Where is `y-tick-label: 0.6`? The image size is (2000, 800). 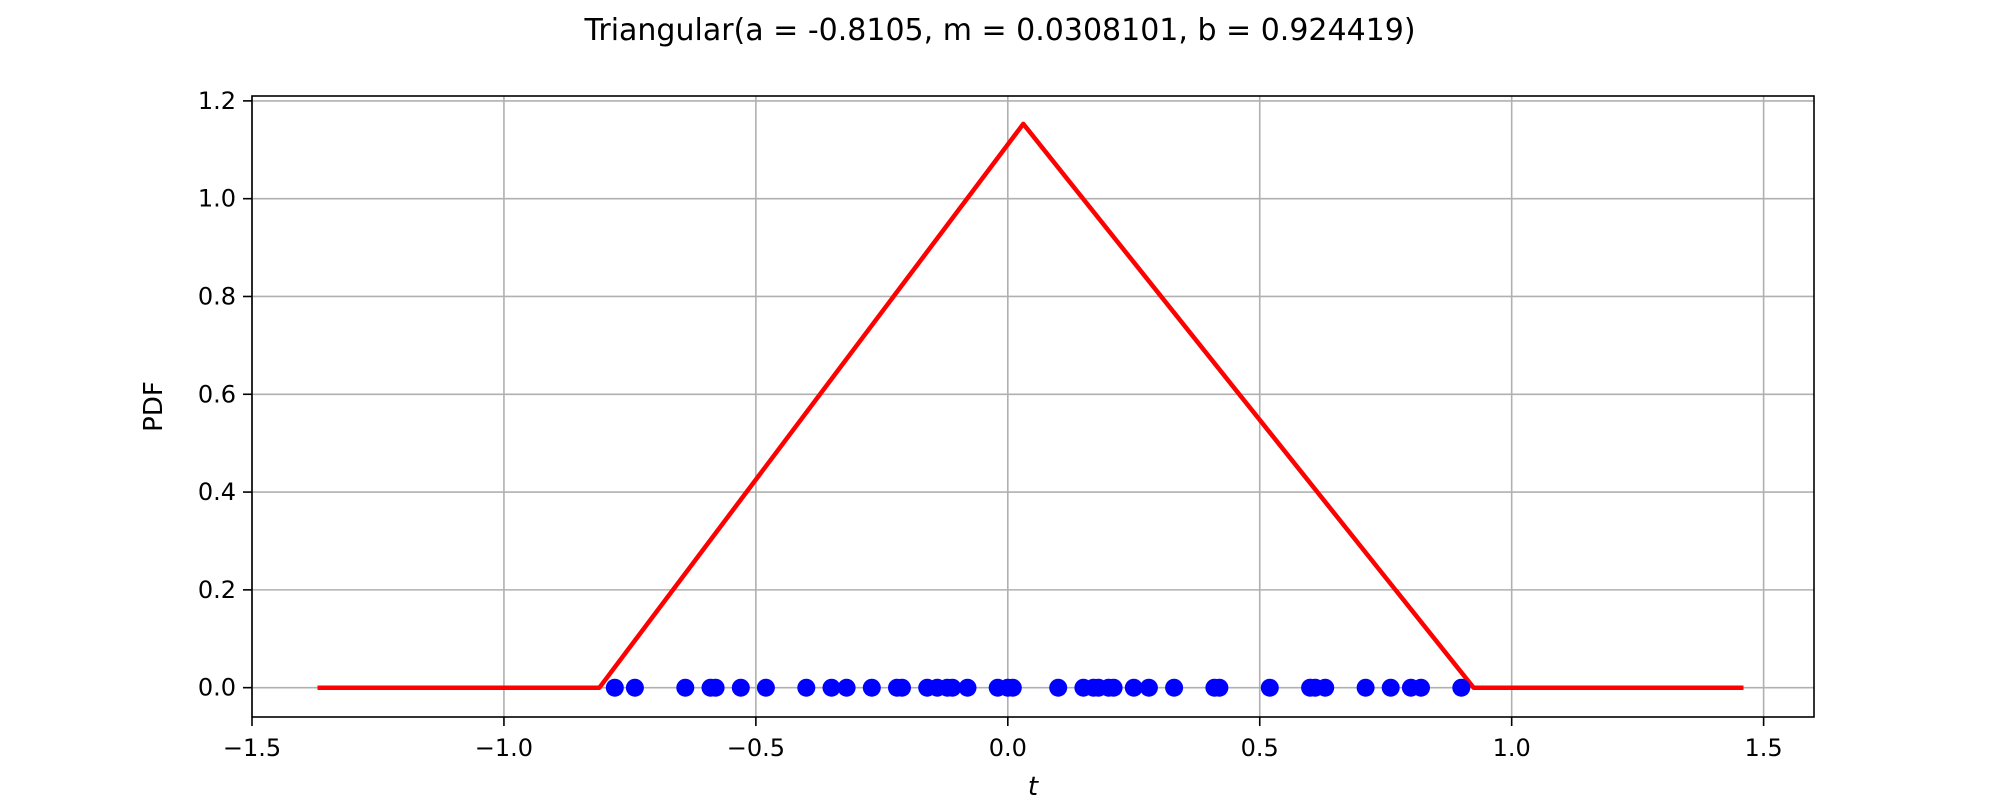 y-tick-label: 0.6 is located at coordinates (217, 394).